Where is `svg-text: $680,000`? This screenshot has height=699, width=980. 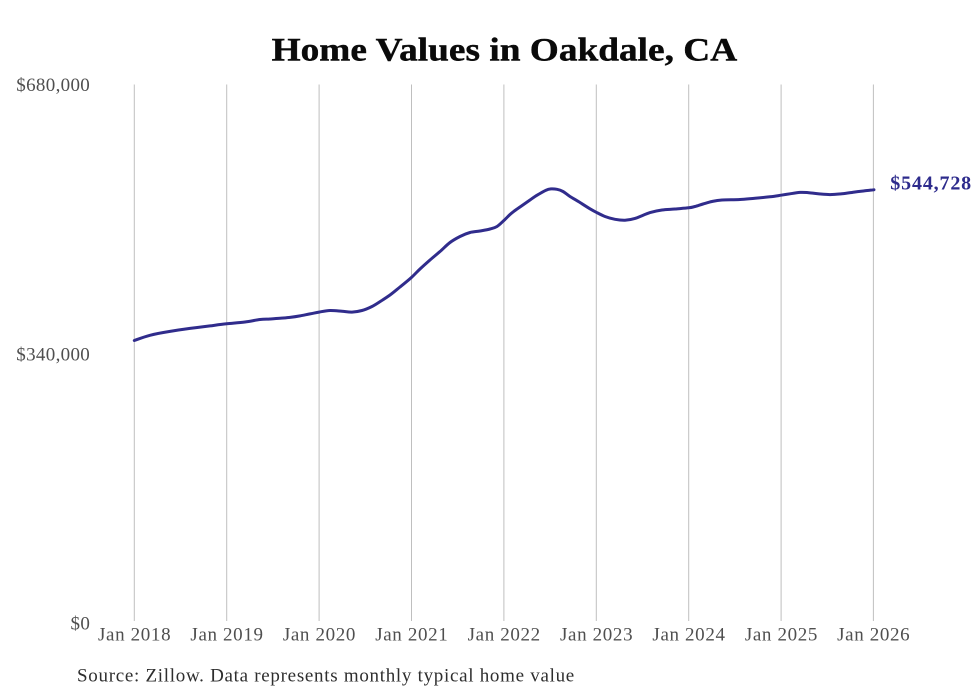
svg-text: $680,000 is located at coordinates (53, 85).